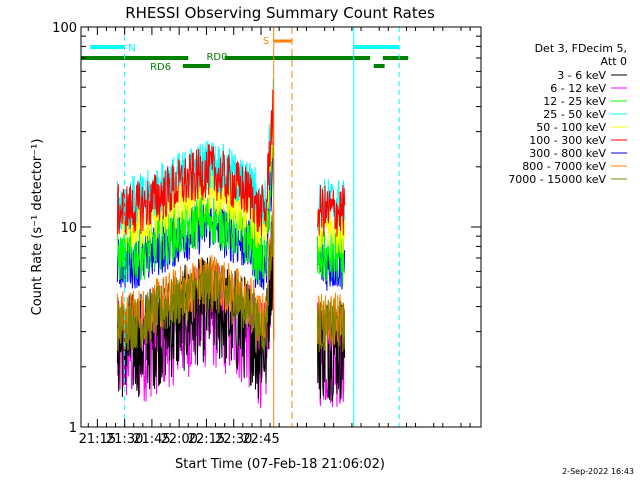 This screenshot has height=480, width=640. I want to click on flag-label-s: S, so click(266, 41).